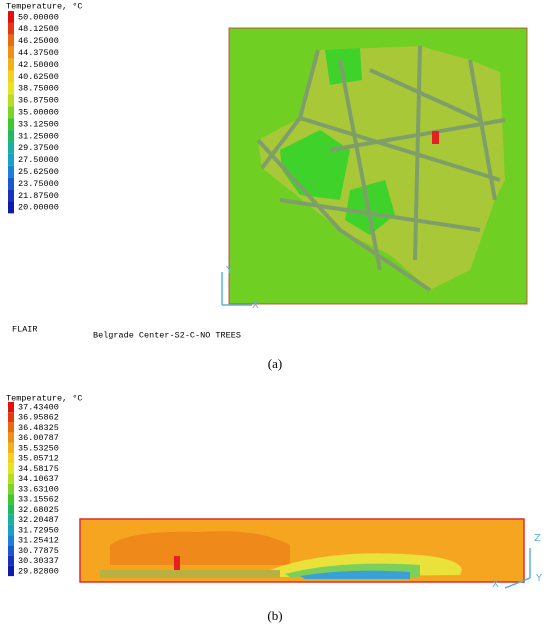  I want to click on caption: (a), so click(275, 363).